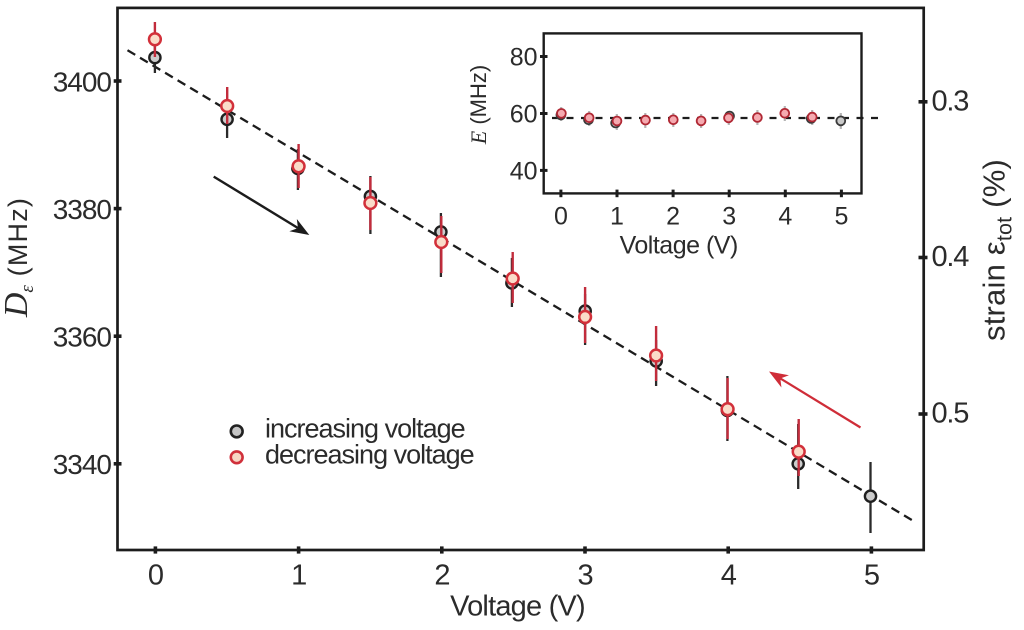  I want to click on svg-text: 60, so click(524, 114).